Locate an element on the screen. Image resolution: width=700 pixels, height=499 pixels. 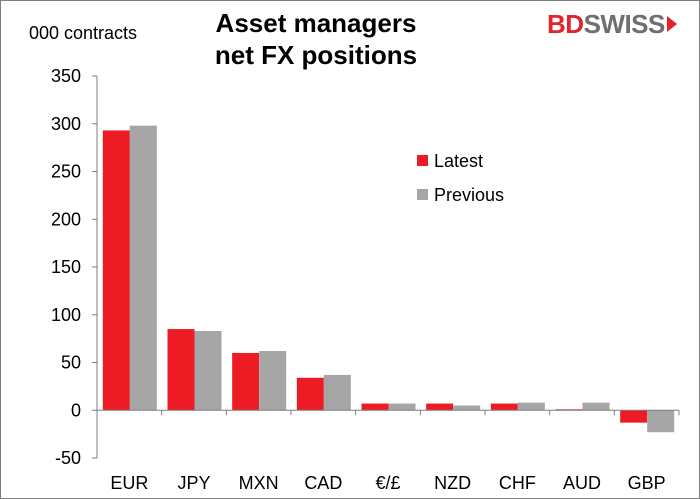
x-tick-label-1: JPY is located at coordinates (193, 483).